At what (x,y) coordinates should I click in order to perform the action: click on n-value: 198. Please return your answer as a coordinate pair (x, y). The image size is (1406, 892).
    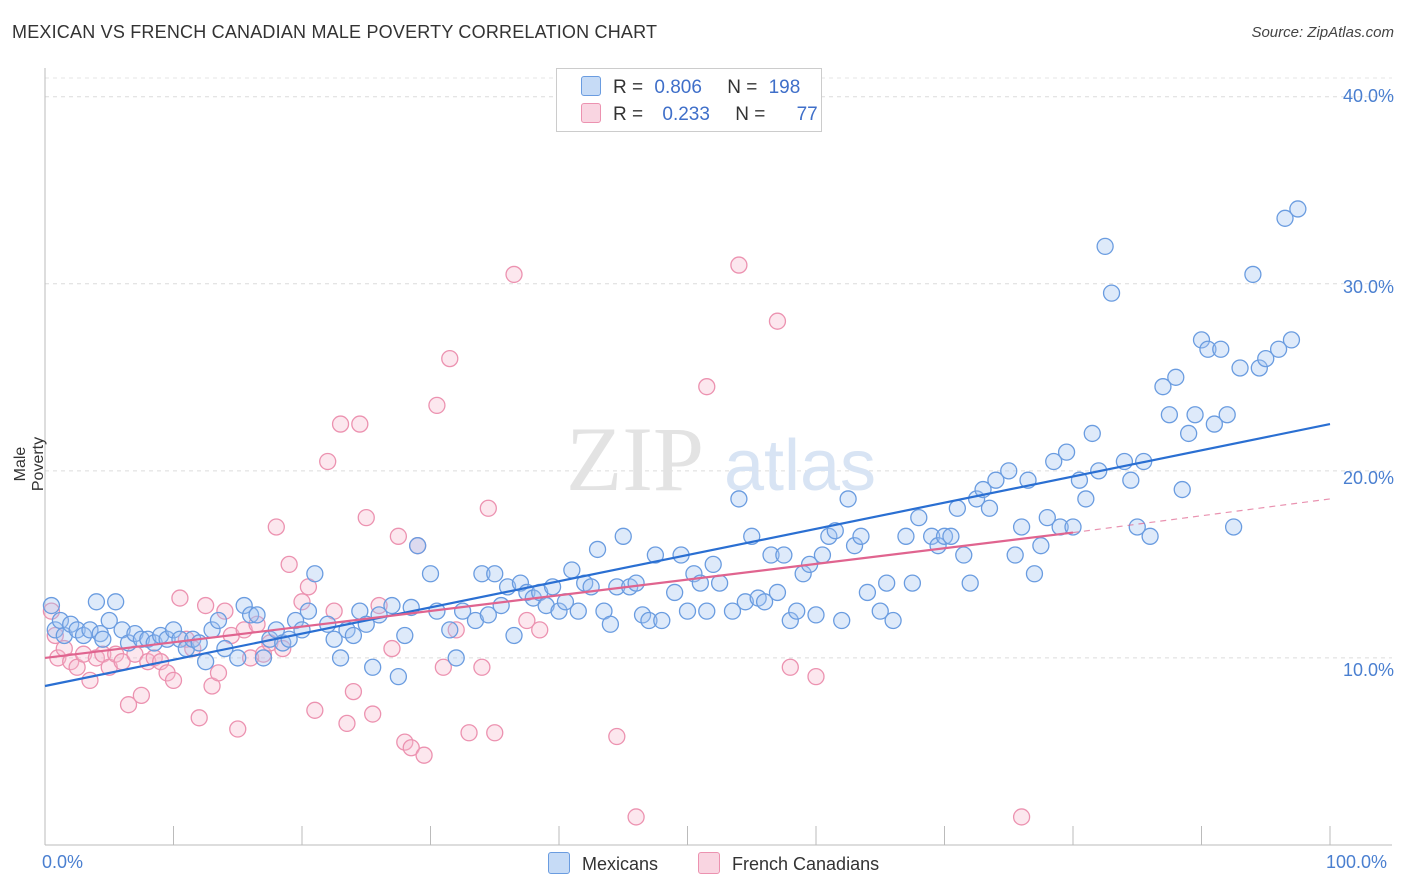
    Looking at the image, I should click on (784, 87).